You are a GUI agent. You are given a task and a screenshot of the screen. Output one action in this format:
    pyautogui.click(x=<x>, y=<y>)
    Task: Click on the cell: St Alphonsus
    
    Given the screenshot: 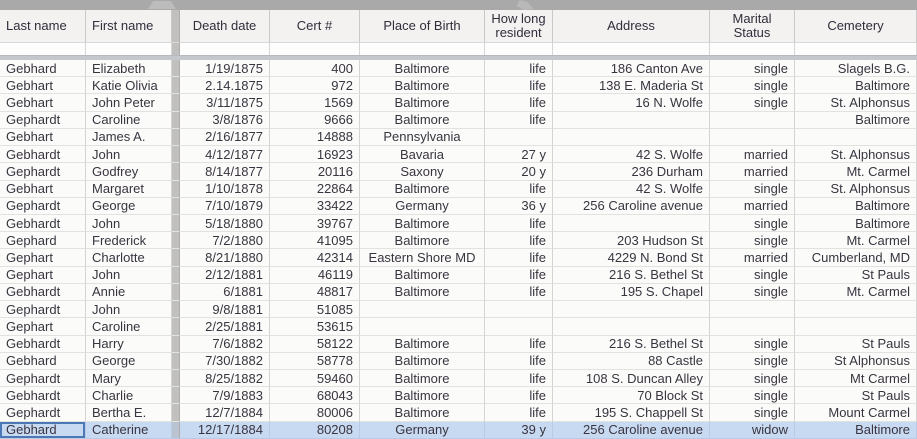 What is the action you would take?
    pyautogui.click(x=856, y=361)
    